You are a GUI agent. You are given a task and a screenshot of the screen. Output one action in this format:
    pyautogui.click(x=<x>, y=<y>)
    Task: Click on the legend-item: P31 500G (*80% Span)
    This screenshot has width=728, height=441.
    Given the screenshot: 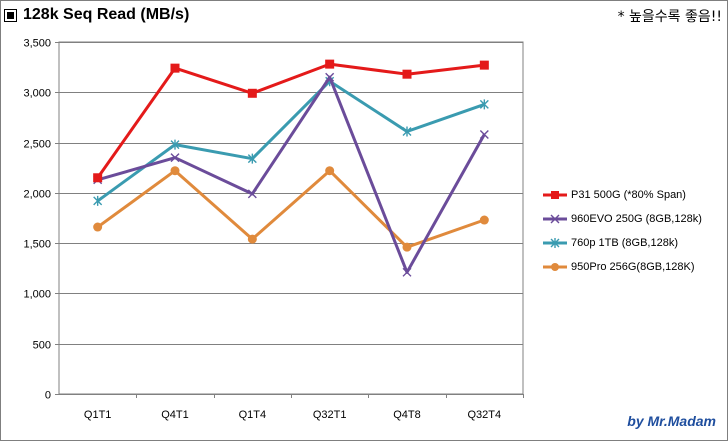 What is the action you would take?
    pyautogui.click(x=614, y=195)
    